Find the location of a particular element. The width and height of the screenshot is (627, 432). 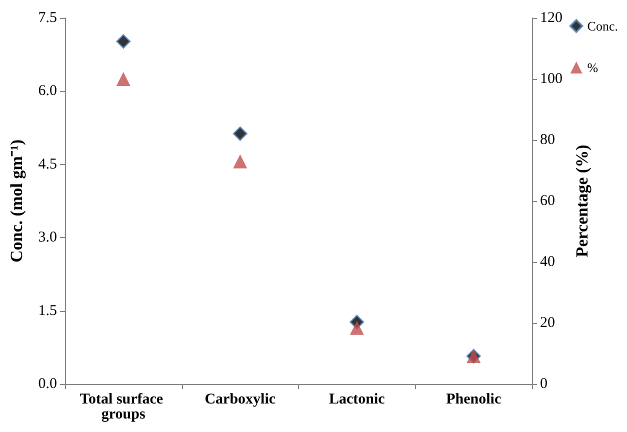

y-tick-label: 6.0 is located at coordinates (47, 91).